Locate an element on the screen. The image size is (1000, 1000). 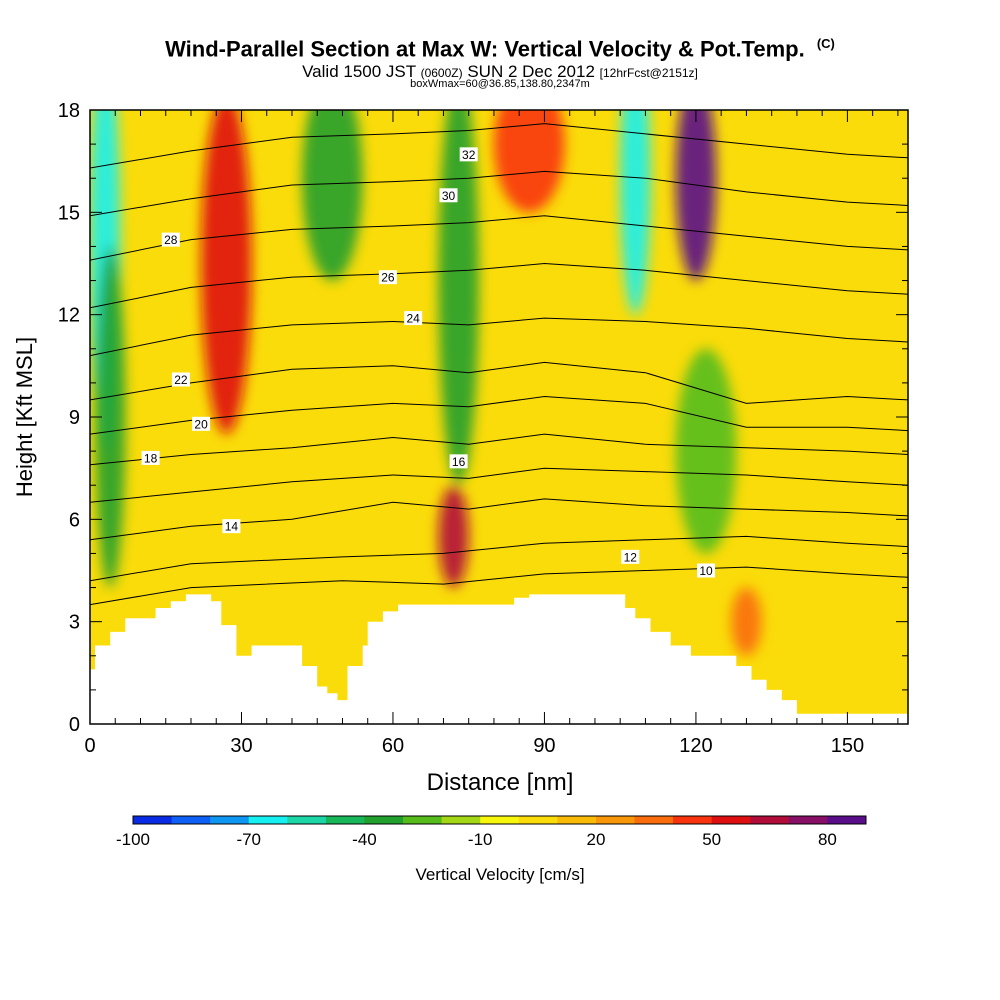
contour-label: 18 is located at coordinates (151, 458).